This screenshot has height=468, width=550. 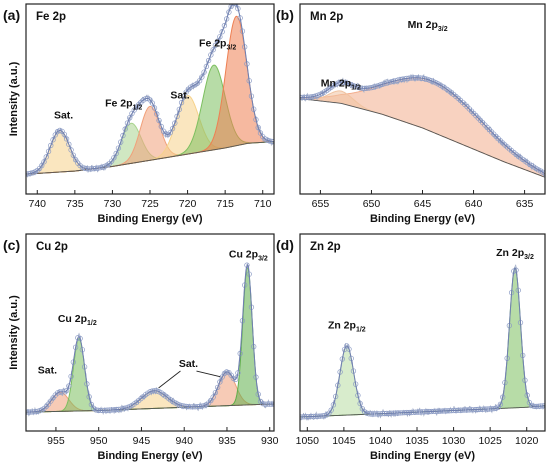 I want to click on peak-annotation: Sat., so click(x=179, y=96).